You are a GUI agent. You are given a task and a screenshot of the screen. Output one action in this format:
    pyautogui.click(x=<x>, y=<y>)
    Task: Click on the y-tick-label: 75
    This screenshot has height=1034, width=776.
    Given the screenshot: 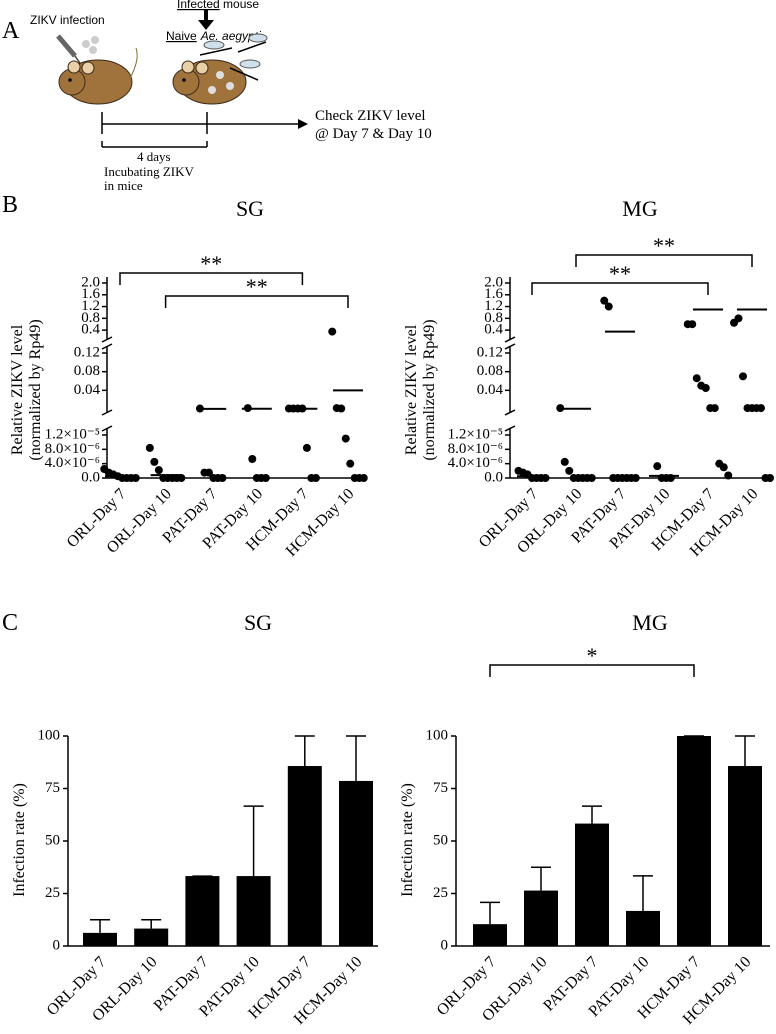 What is the action you would take?
    pyautogui.click(x=52, y=788)
    